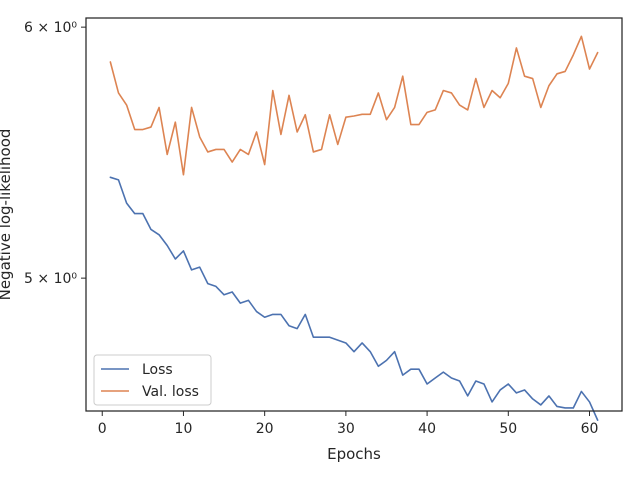 This screenshot has width=640, height=480. I want to click on x-axis-label: Epochs, so click(354, 454).